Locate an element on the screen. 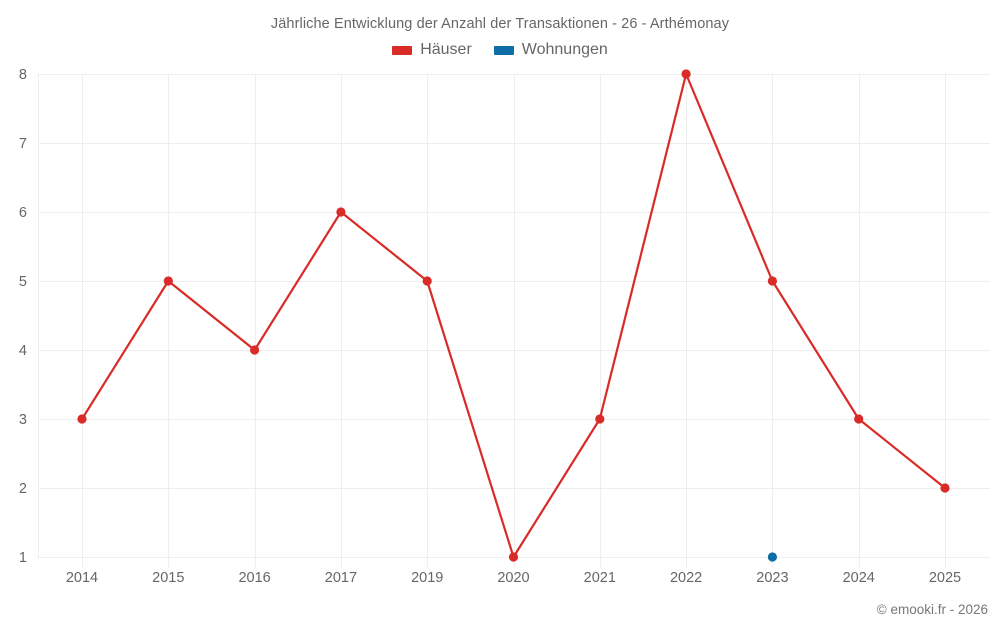 The image size is (1000, 625). x-axis-tick-label: 2023 is located at coordinates (772, 578).